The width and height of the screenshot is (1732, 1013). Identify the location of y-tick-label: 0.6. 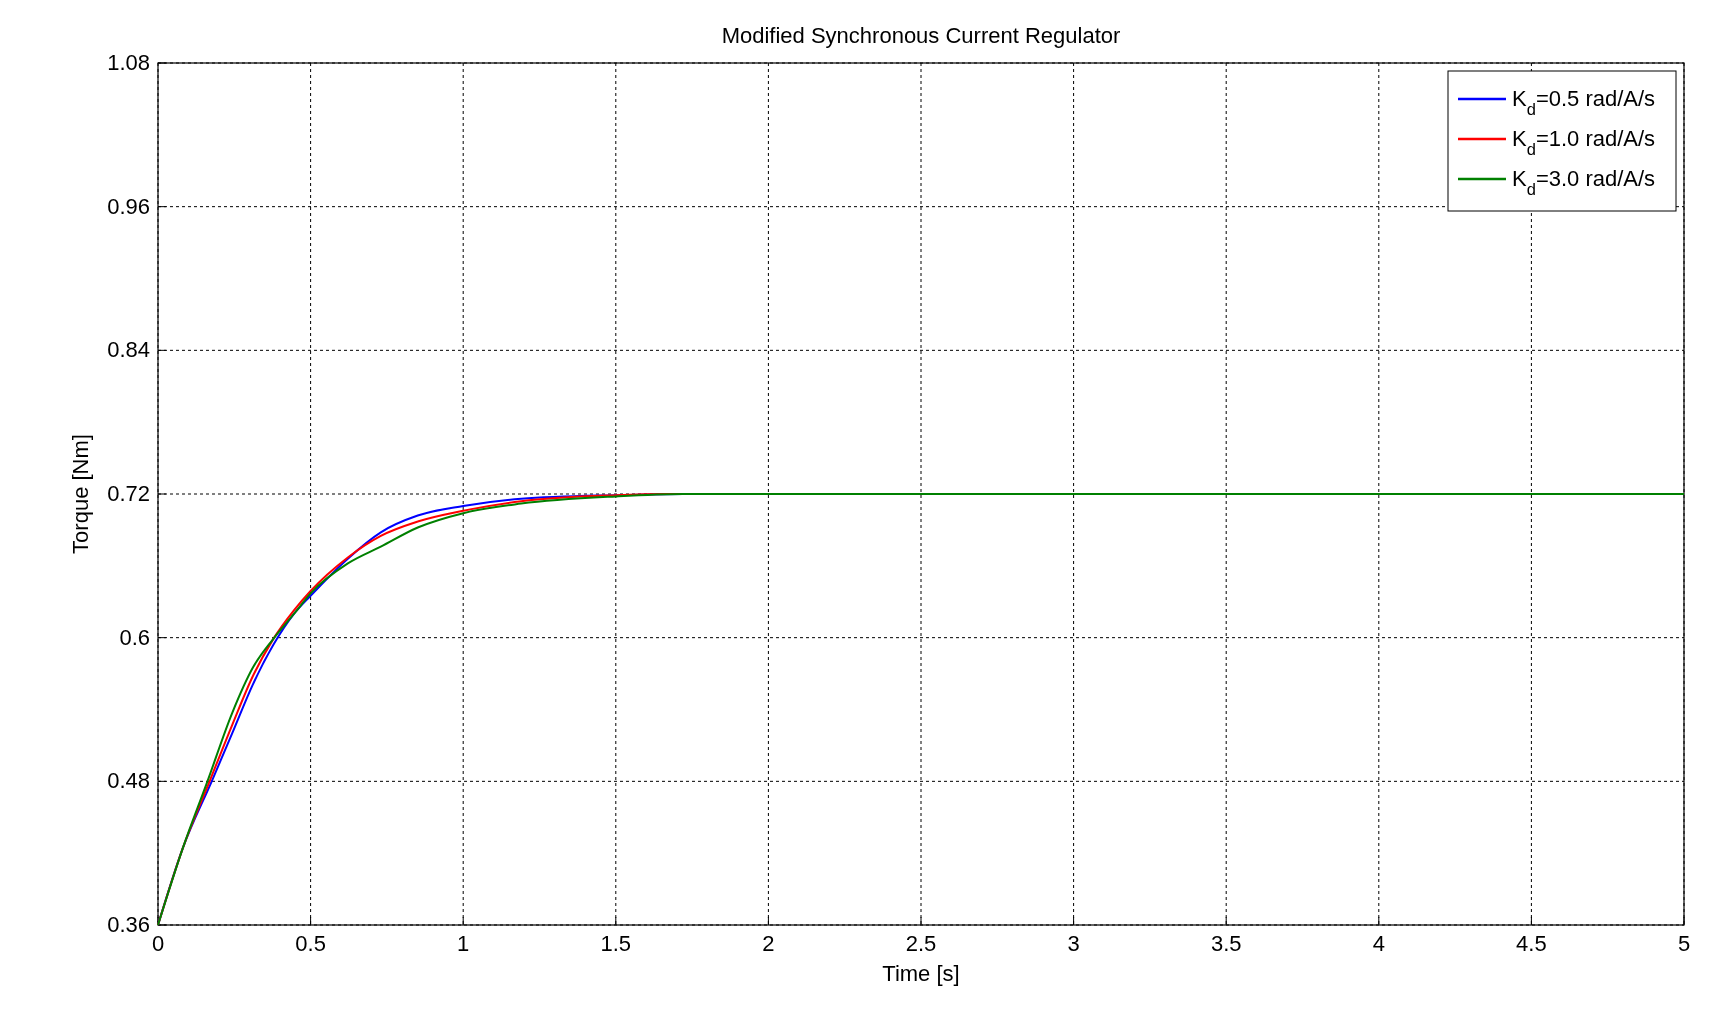
(134, 637).